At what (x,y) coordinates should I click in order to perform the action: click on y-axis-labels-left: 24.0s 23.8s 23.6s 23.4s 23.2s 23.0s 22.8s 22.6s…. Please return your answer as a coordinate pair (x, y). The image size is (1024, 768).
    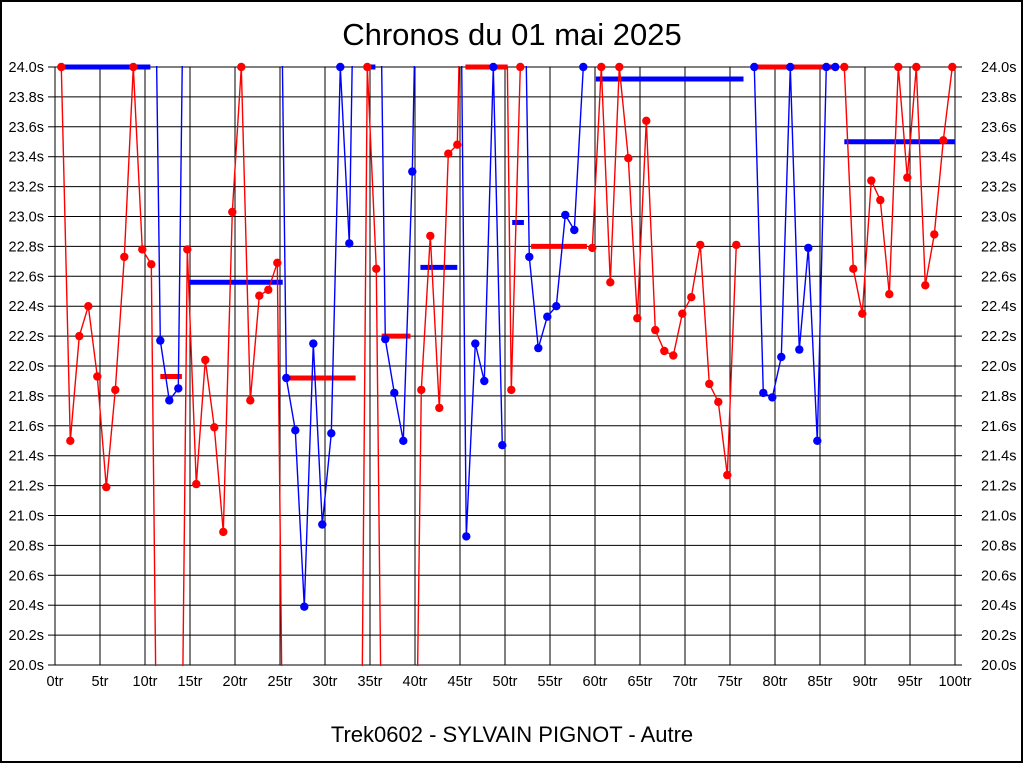
    Looking at the image, I should click on (26, 367).